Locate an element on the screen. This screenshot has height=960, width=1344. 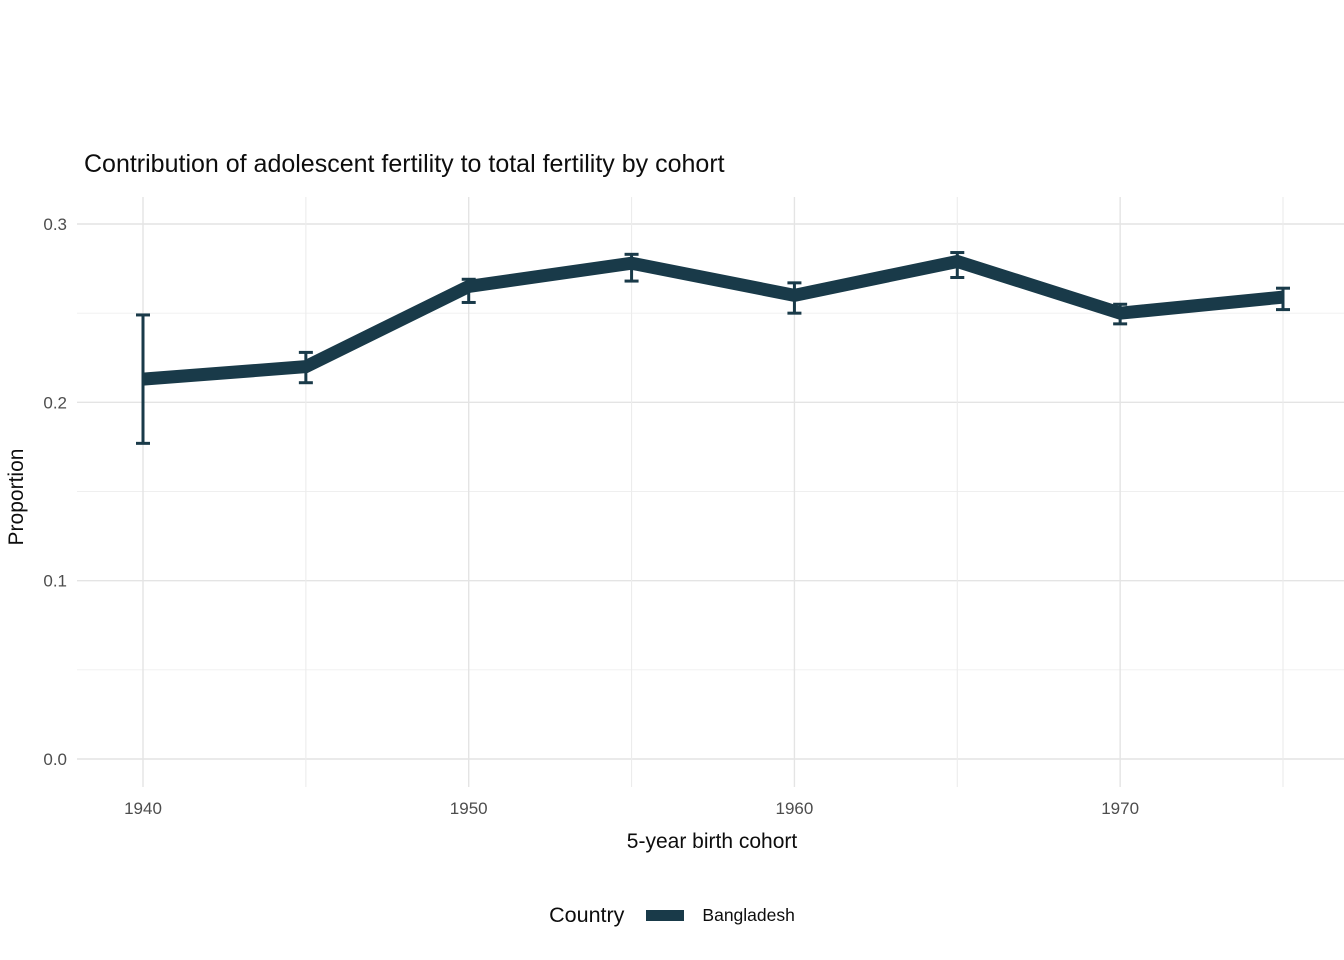
x-tick-label: 1940 is located at coordinates (143, 808).